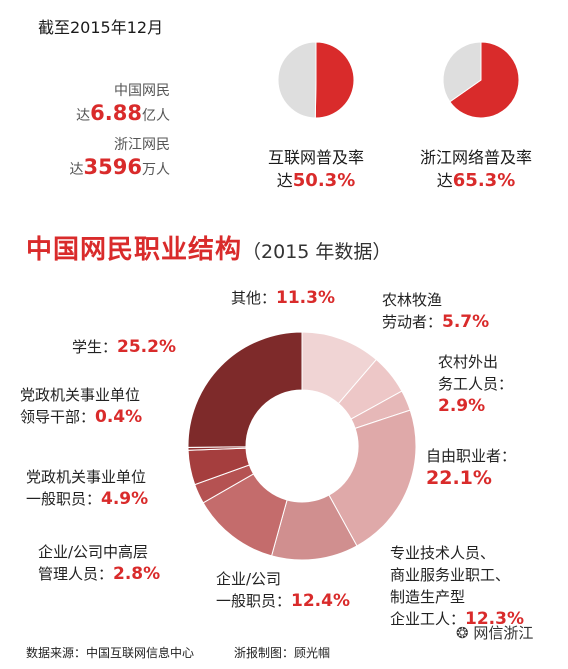 This screenshot has height=669, width=568. Describe the element at coordinates (76, 170) in the screenshot. I see `zhejiang-netizens-prefix: 达` at that location.